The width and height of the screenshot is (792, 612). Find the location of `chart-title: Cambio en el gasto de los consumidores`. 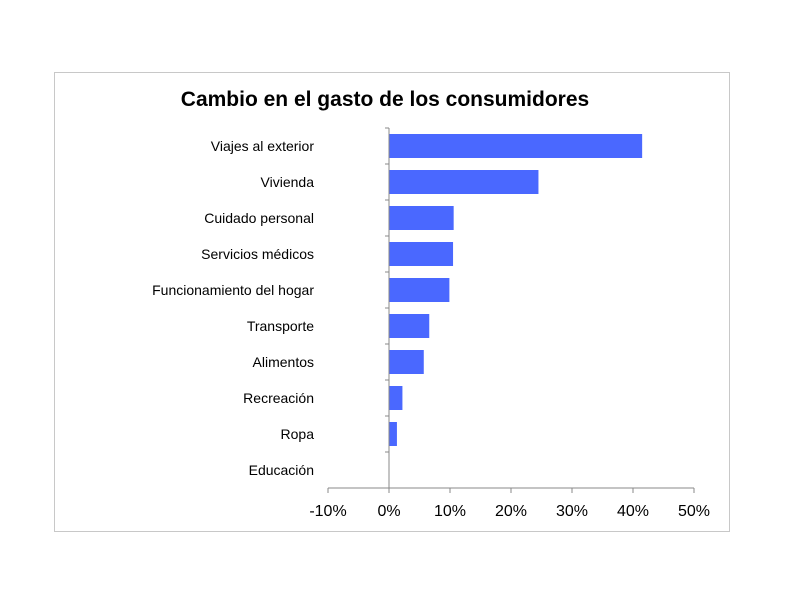

chart-title: Cambio en el gasto de los consumidores is located at coordinates (385, 99).